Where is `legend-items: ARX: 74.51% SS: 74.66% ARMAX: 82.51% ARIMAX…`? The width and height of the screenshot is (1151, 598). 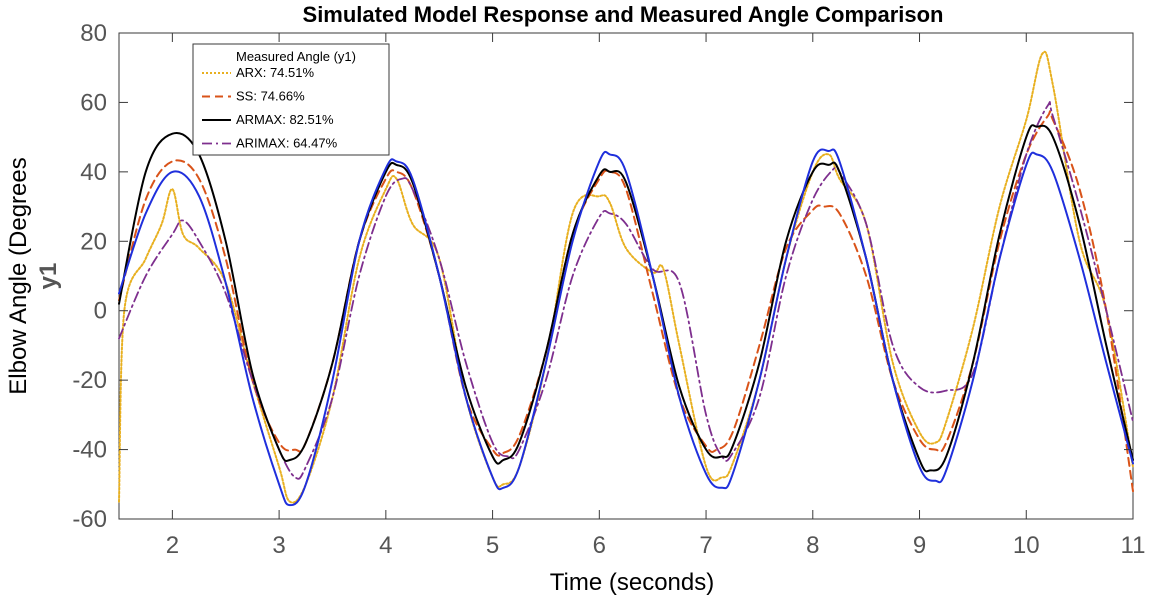
legend-items: ARX: 74.51% SS: 74.66% ARMAX: 82.51% ARIMAX… is located at coordinates (270, 108).